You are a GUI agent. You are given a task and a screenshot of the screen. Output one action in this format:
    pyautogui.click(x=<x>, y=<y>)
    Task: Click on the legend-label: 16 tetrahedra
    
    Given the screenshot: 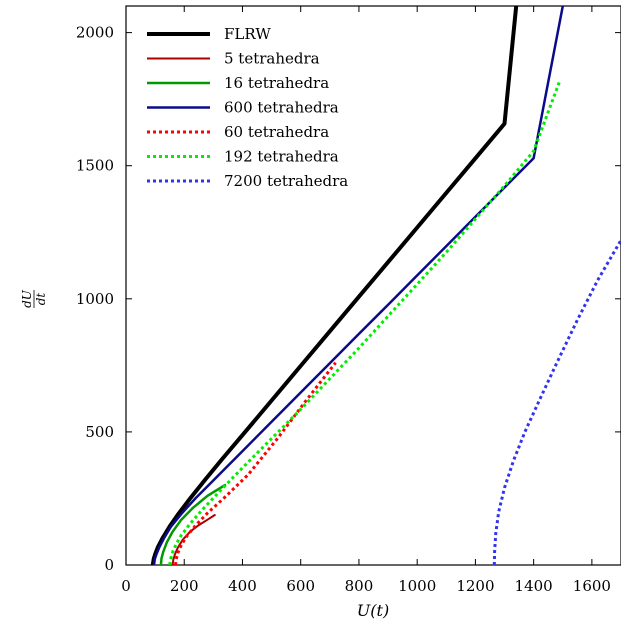 What is the action you would take?
    pyautogui.click(x=276, y=83)
    